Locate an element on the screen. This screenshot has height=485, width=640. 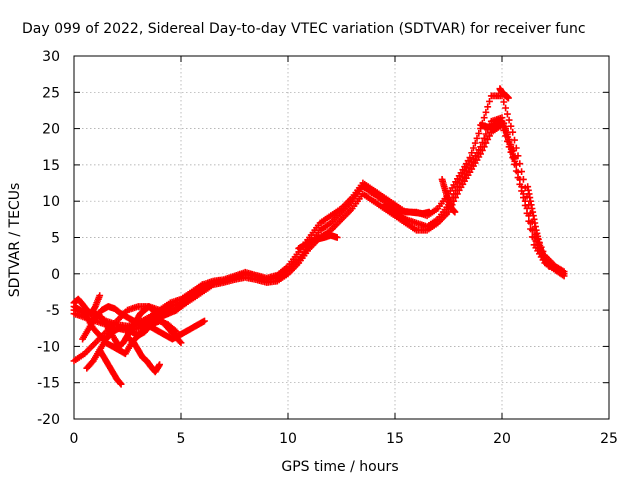
x-tick-label: 5 is located at coordinates (181, 439).